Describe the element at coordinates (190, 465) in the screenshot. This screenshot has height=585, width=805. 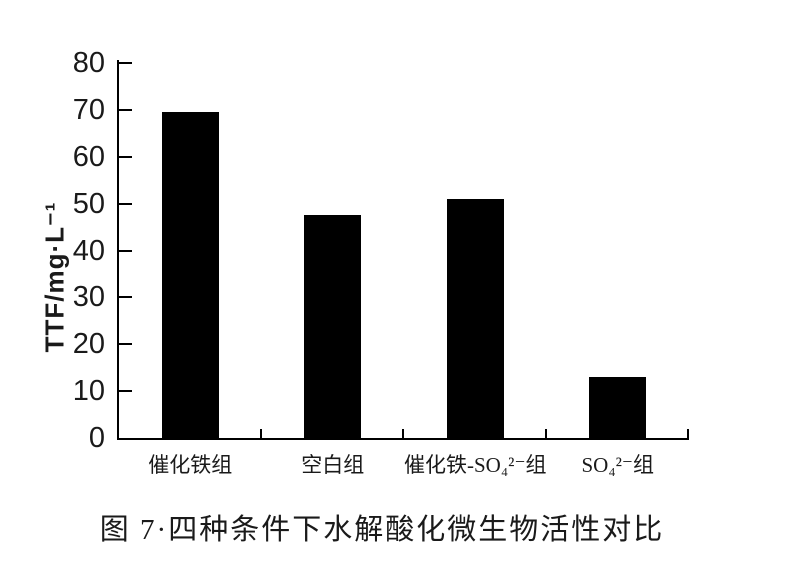
I see `x-category-label: 催化铁组` at that location.